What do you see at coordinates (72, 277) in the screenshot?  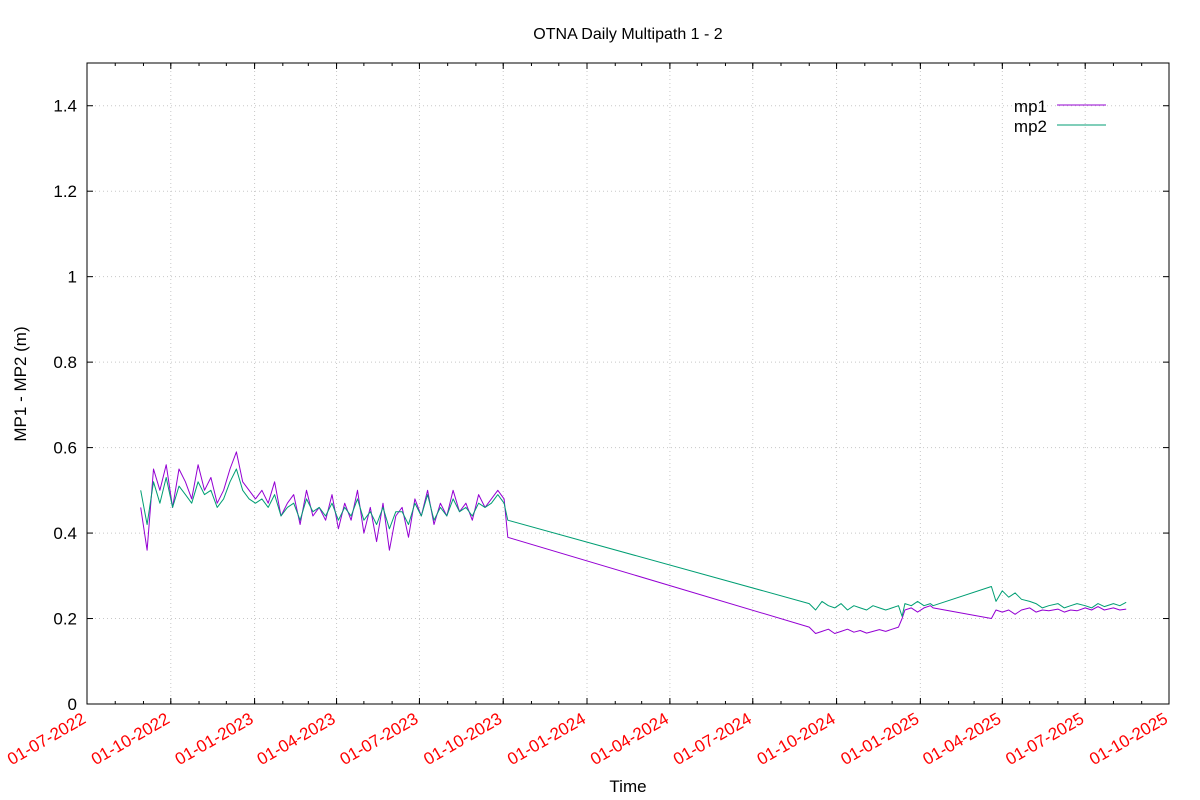 I see `y-tick-label: 1` at bounding box center [72, 277].